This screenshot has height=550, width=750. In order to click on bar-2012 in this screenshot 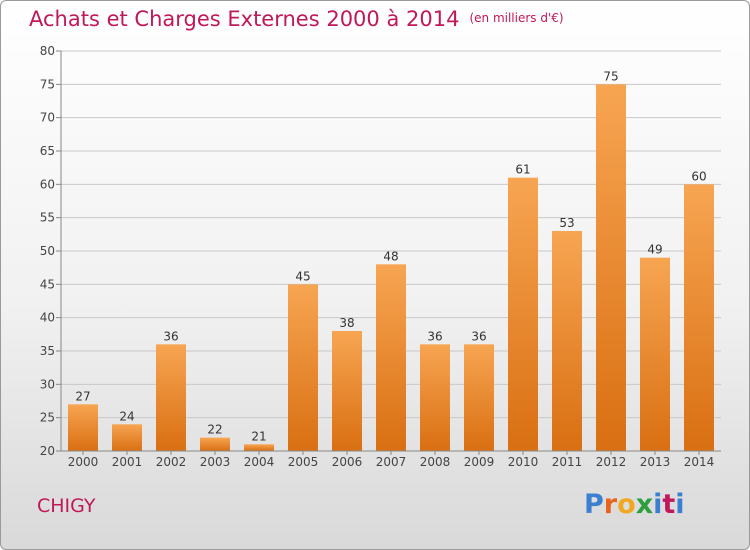, I will do `click(611, 267)`.